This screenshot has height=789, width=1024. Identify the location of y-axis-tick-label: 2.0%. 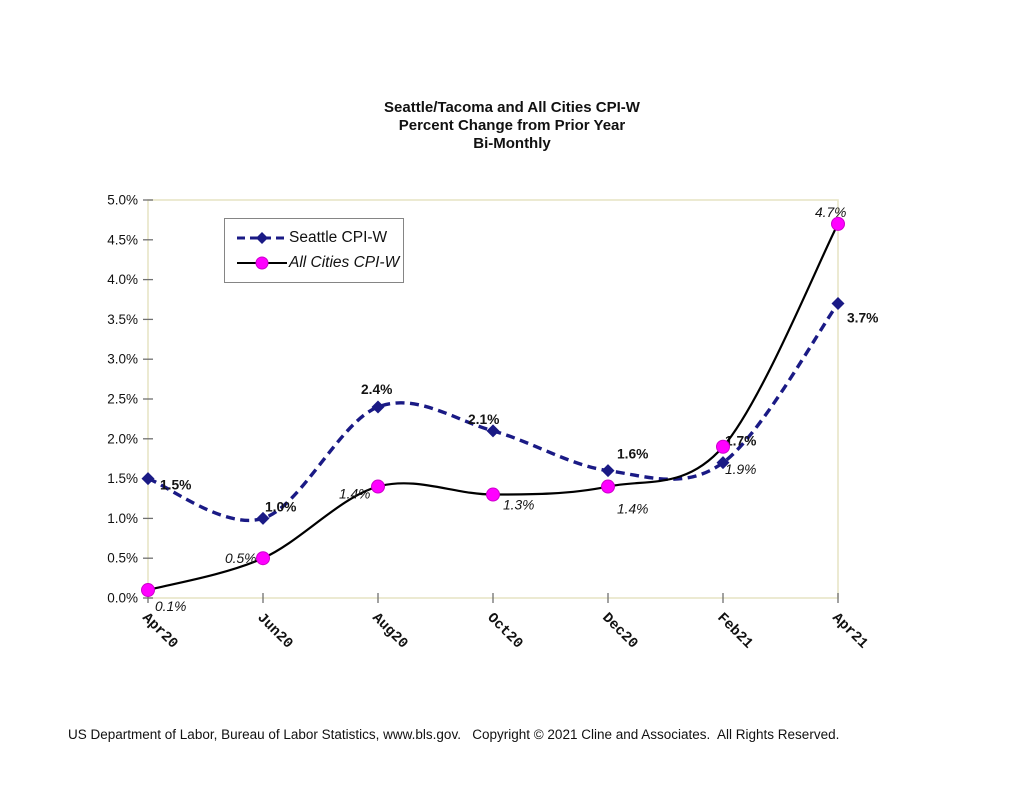
(122, 438).